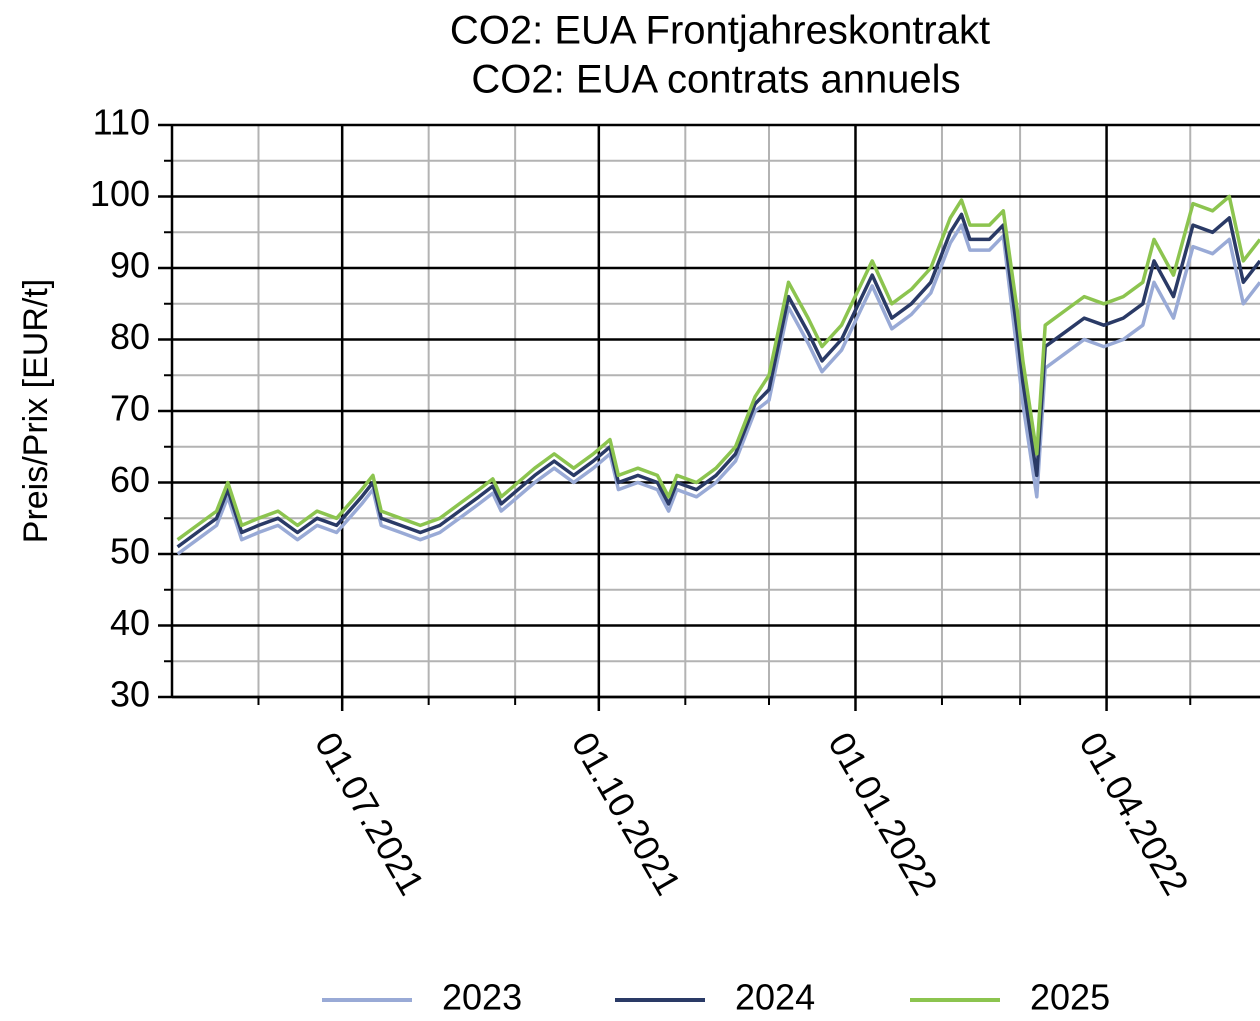  Describe the element at coordinates (775, 997) in the screenshot. I see `legend-label: 2024` at that location.